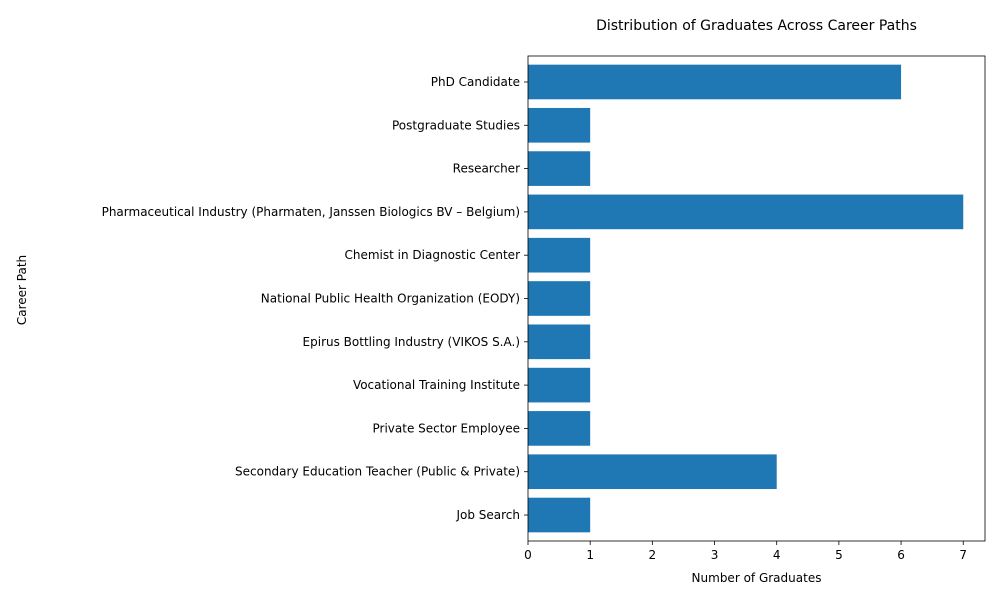  I want to click on y-tick-label: PhD Candidate, so click(475, 82).